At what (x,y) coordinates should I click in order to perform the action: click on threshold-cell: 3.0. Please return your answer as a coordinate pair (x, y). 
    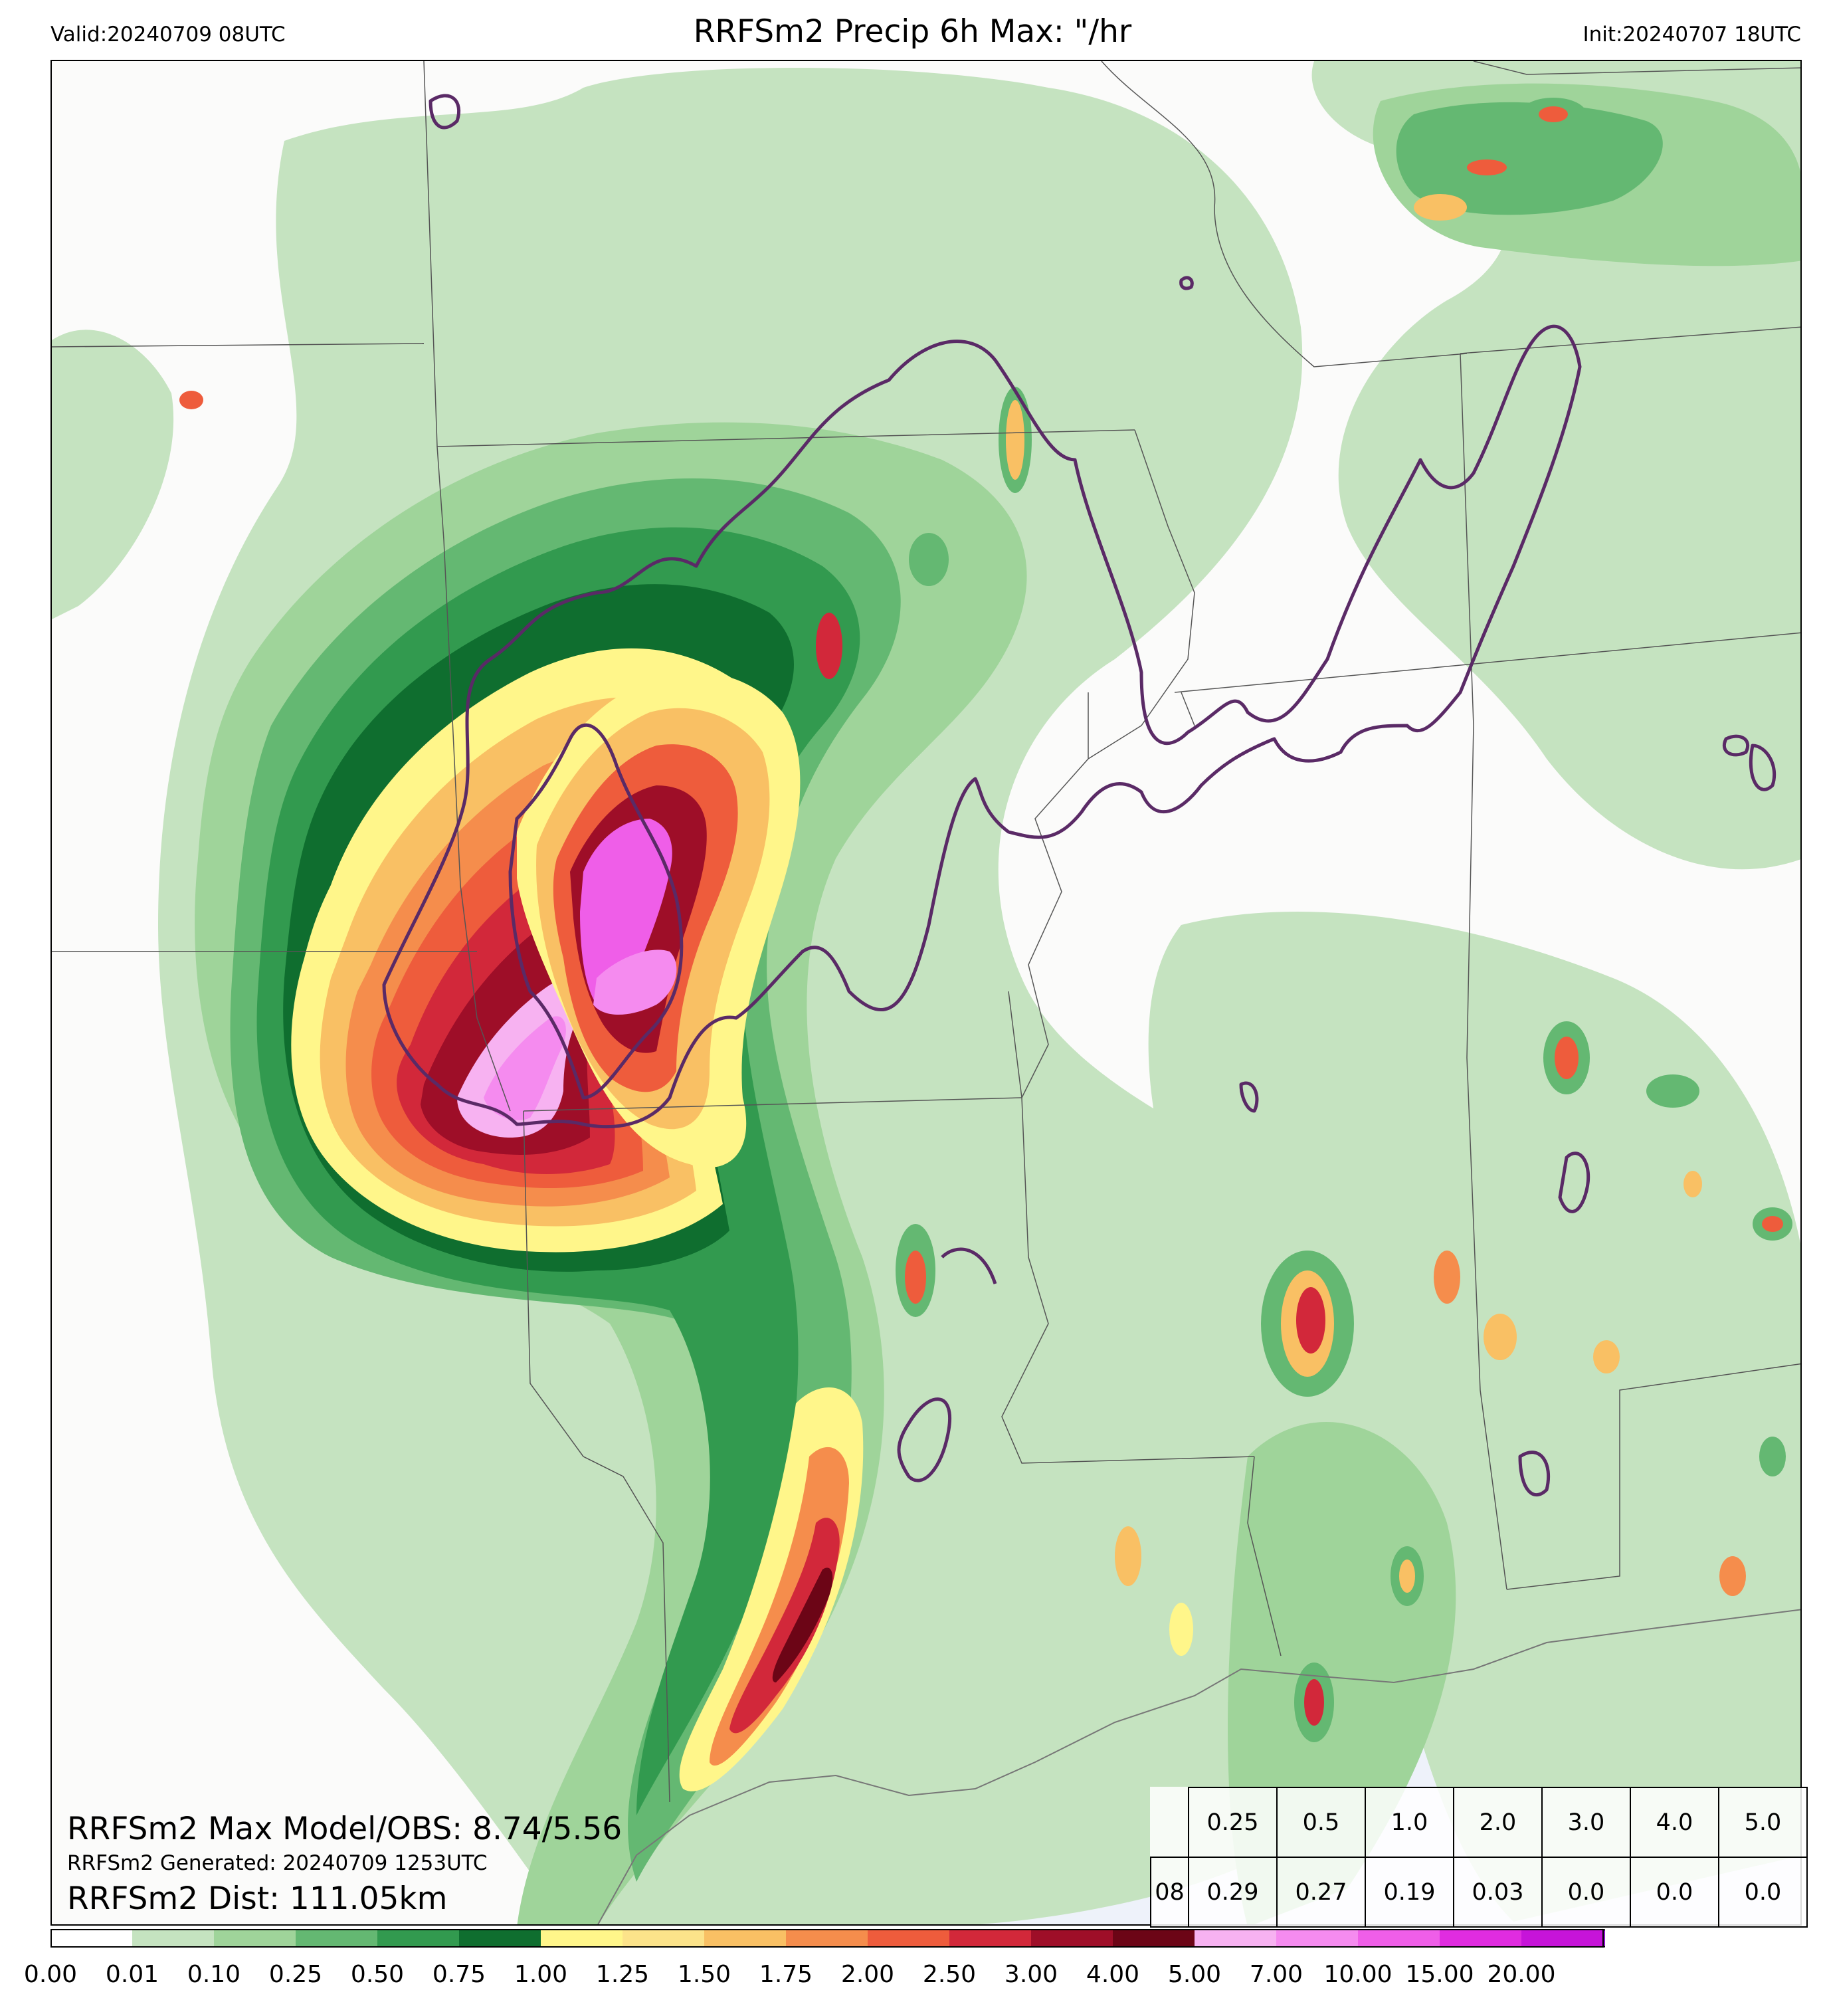
    Looking at the image, I should click on (1586, 1822).